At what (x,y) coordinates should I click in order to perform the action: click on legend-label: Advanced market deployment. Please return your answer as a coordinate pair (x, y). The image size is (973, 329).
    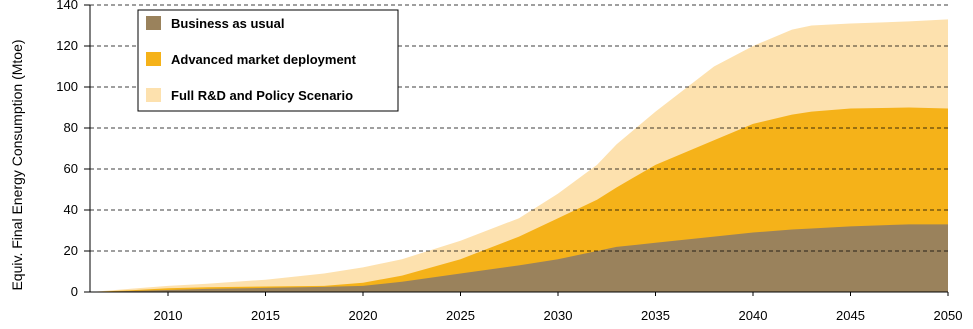
    Looking at the image, I should click on (264, 59).